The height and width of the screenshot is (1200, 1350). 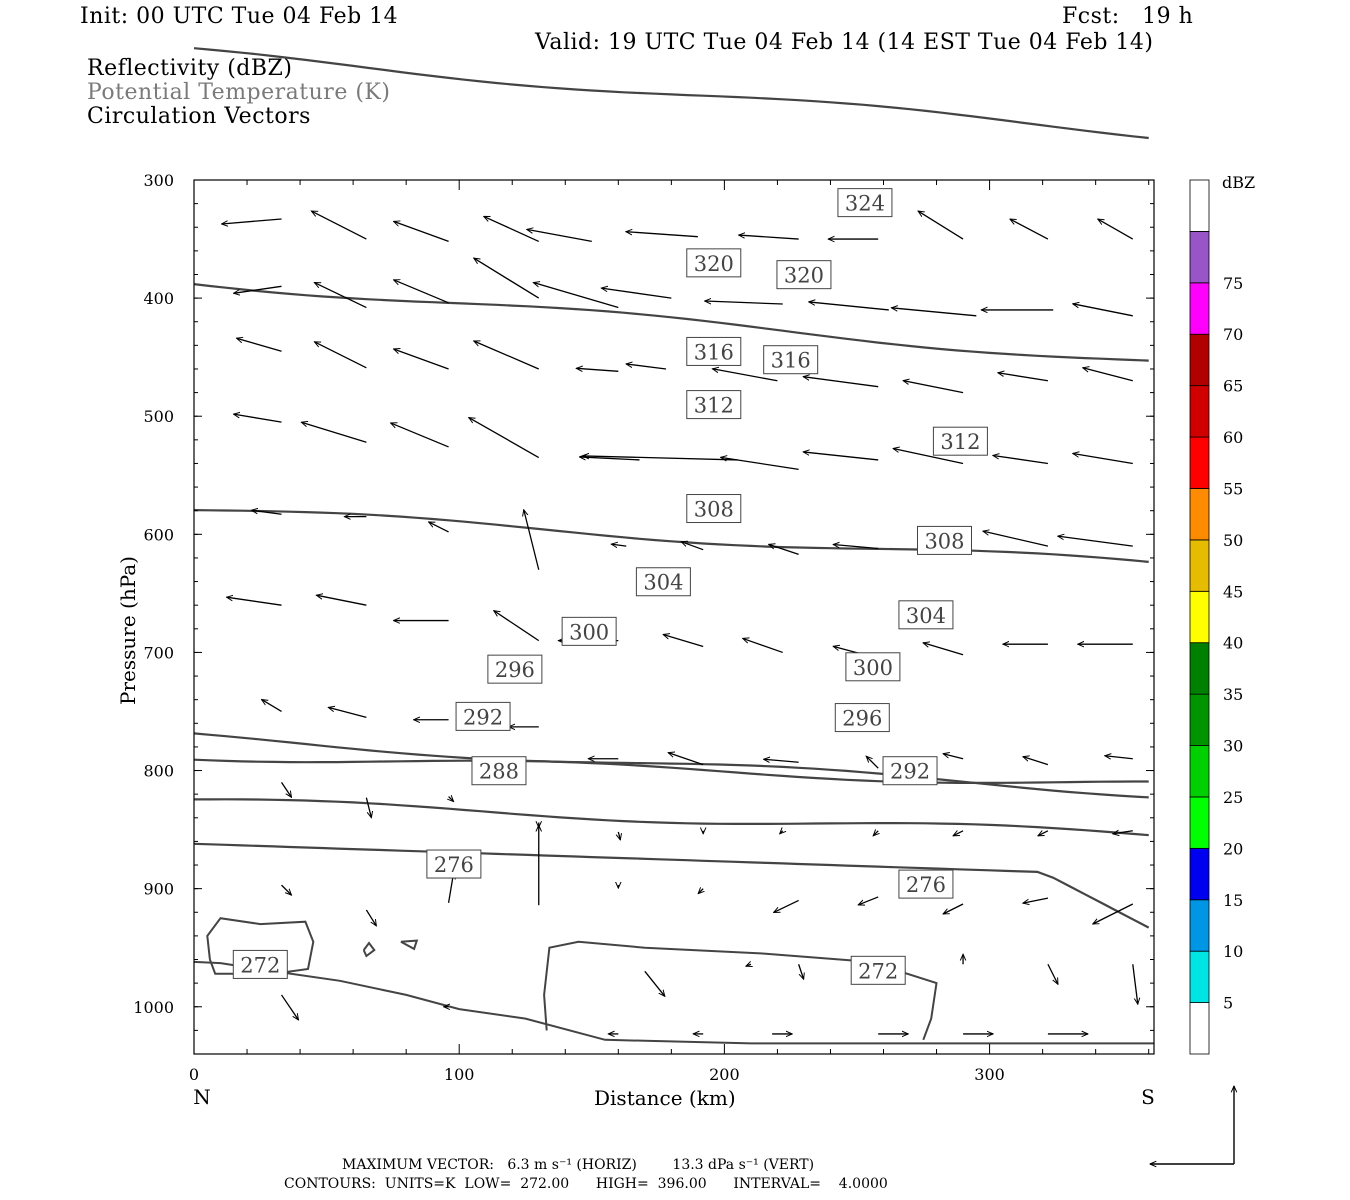 What do you see at coordinates (989, 1074) in the screenshot?
I see `x-tick-label: 300` at bounding box center [989, 1074].